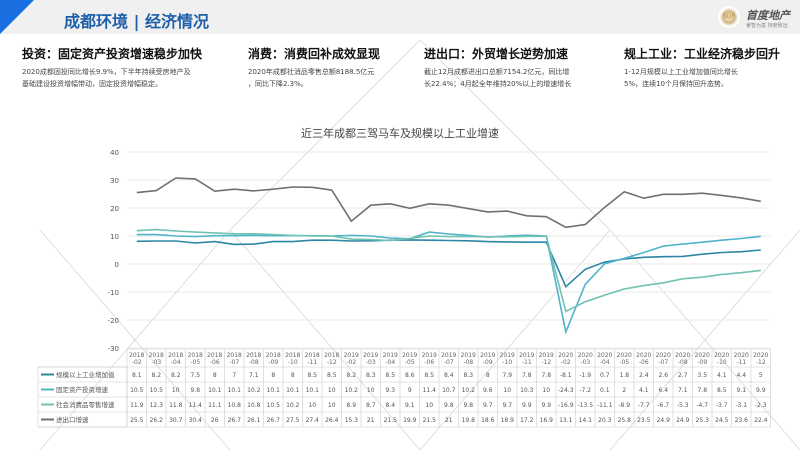 This screenshot has width=800, height=450. Describe the element at coordinates (137, 405) in the screenshot. I see `data-label: 11.9` at that location.